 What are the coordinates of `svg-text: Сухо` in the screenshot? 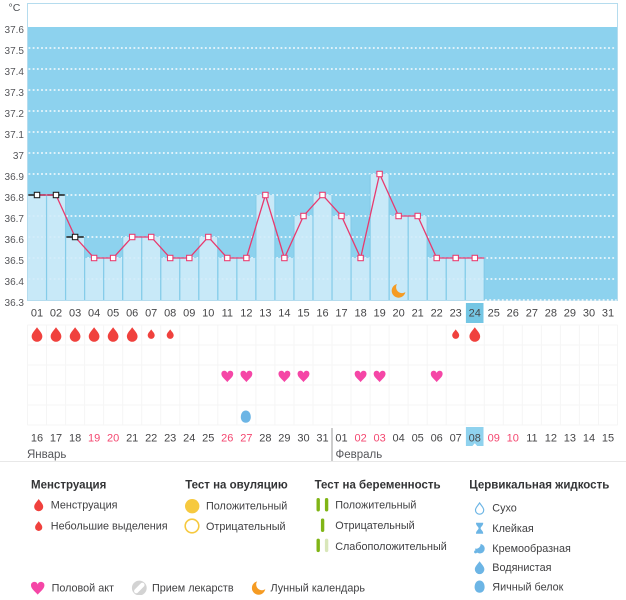 It's located at (504, 509).